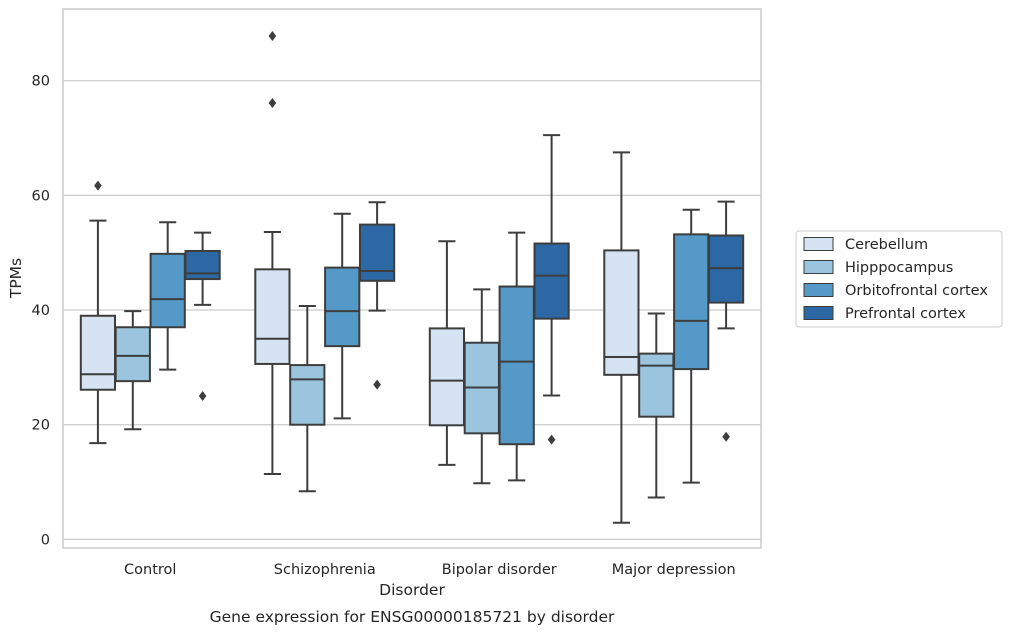 The width and height of the screenshot is (1013, 634). What do you see at coordinates (412, 590) in the screenshot?
I see `x-axis-title: Disorder` at bounding box center [412, 590].